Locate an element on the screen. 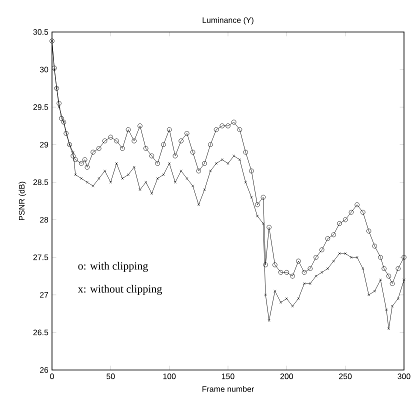 Image resolution: width=415 pixels, height=405 pixels. annotation: x: without clipping is located at coordinates (120, 289).